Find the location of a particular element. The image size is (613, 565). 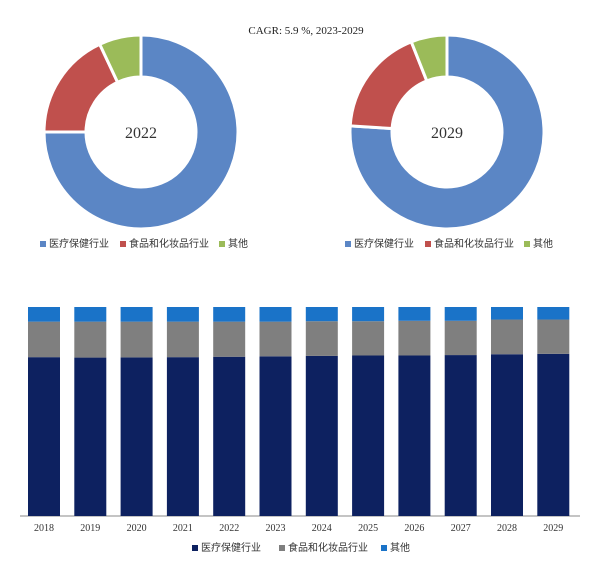

x-tick-label: 2025 is located at coordinates (368, 528).